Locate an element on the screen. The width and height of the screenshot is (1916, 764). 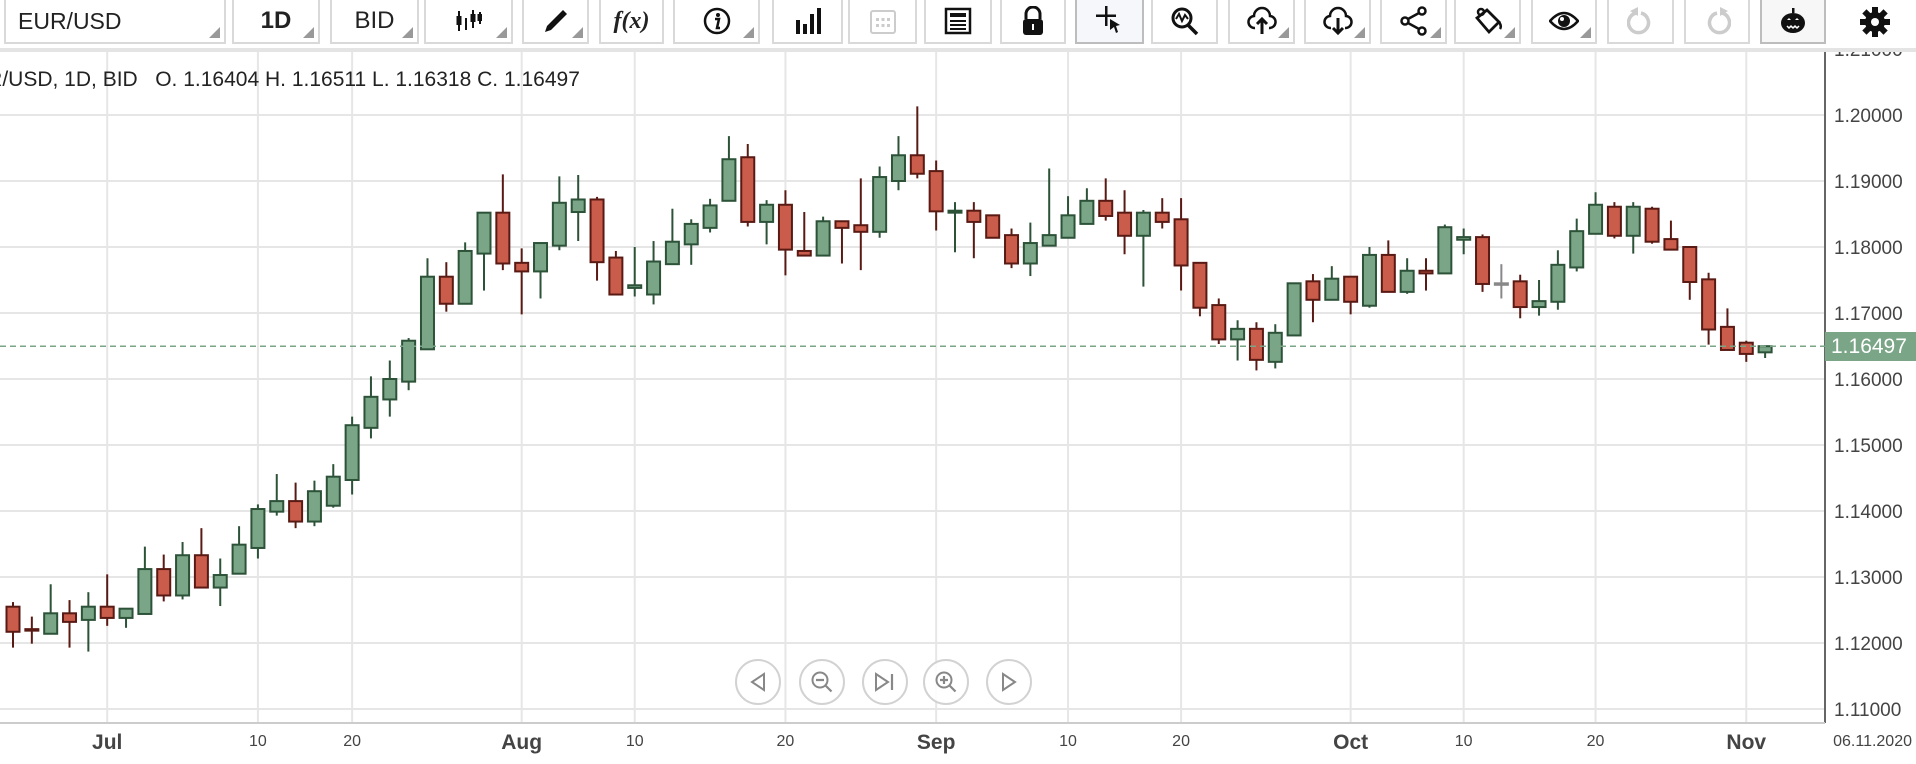
halloween-button is located at coordinates (1793, 22).